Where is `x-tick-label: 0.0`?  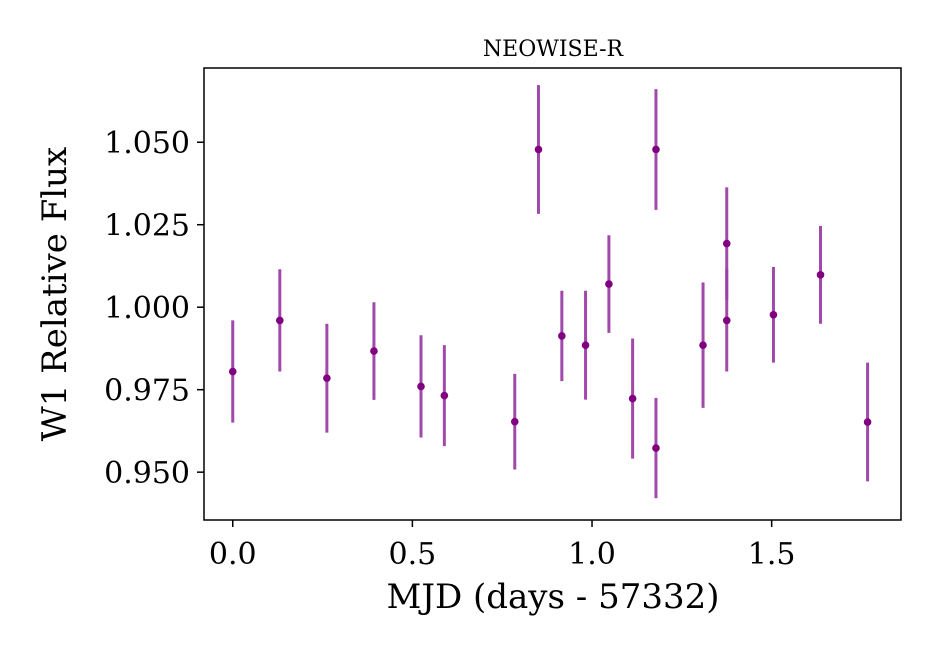
x-tick-label: 0.0 is located at coordinates (233, 554).